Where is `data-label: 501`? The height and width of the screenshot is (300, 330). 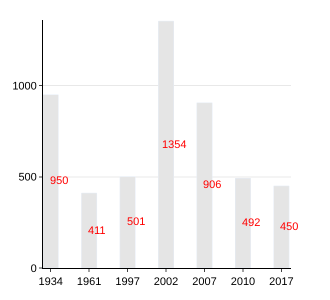 data-label: 501 is located at coordinates (136, 222).